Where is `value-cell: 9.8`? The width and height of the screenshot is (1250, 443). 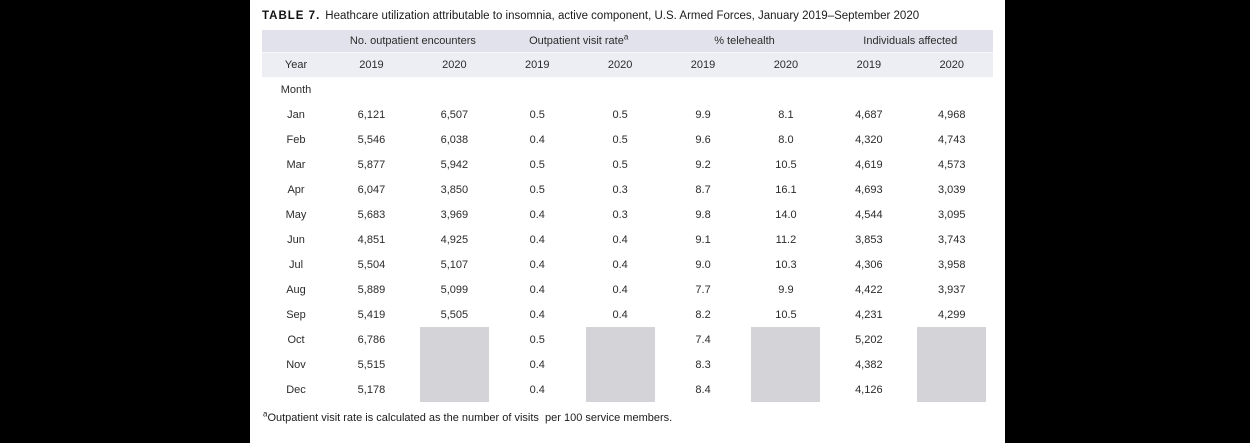
value-cell: 9.8 is located at coordinates (703, 214).